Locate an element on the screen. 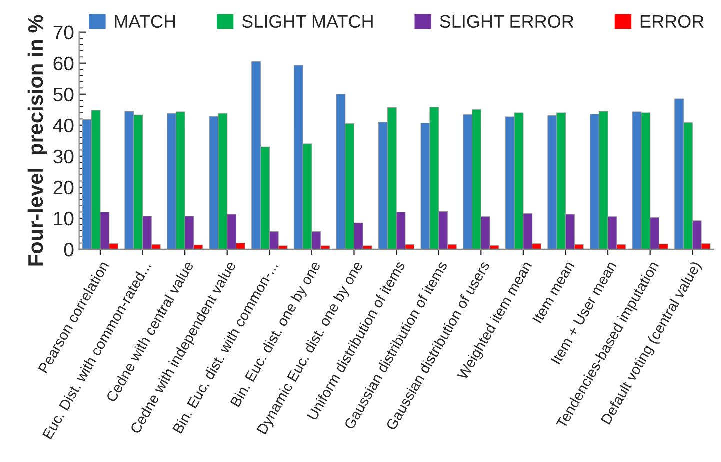 The image size is (721, 462). legend-label: MATCH is located at coordinates (145, 21).